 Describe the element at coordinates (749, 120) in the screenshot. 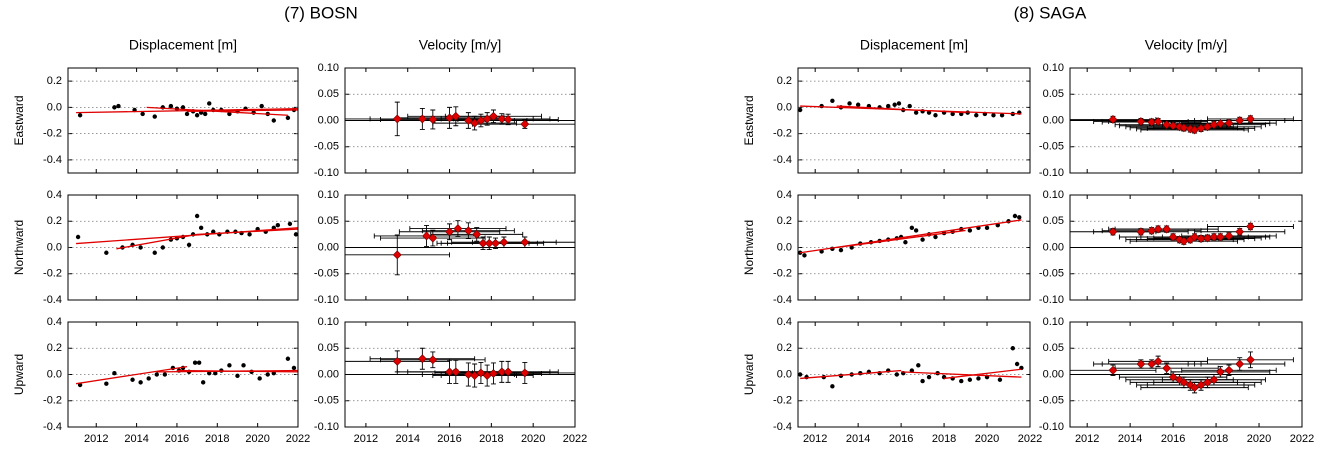

I see `y-axis-label: Eastward` at that location.